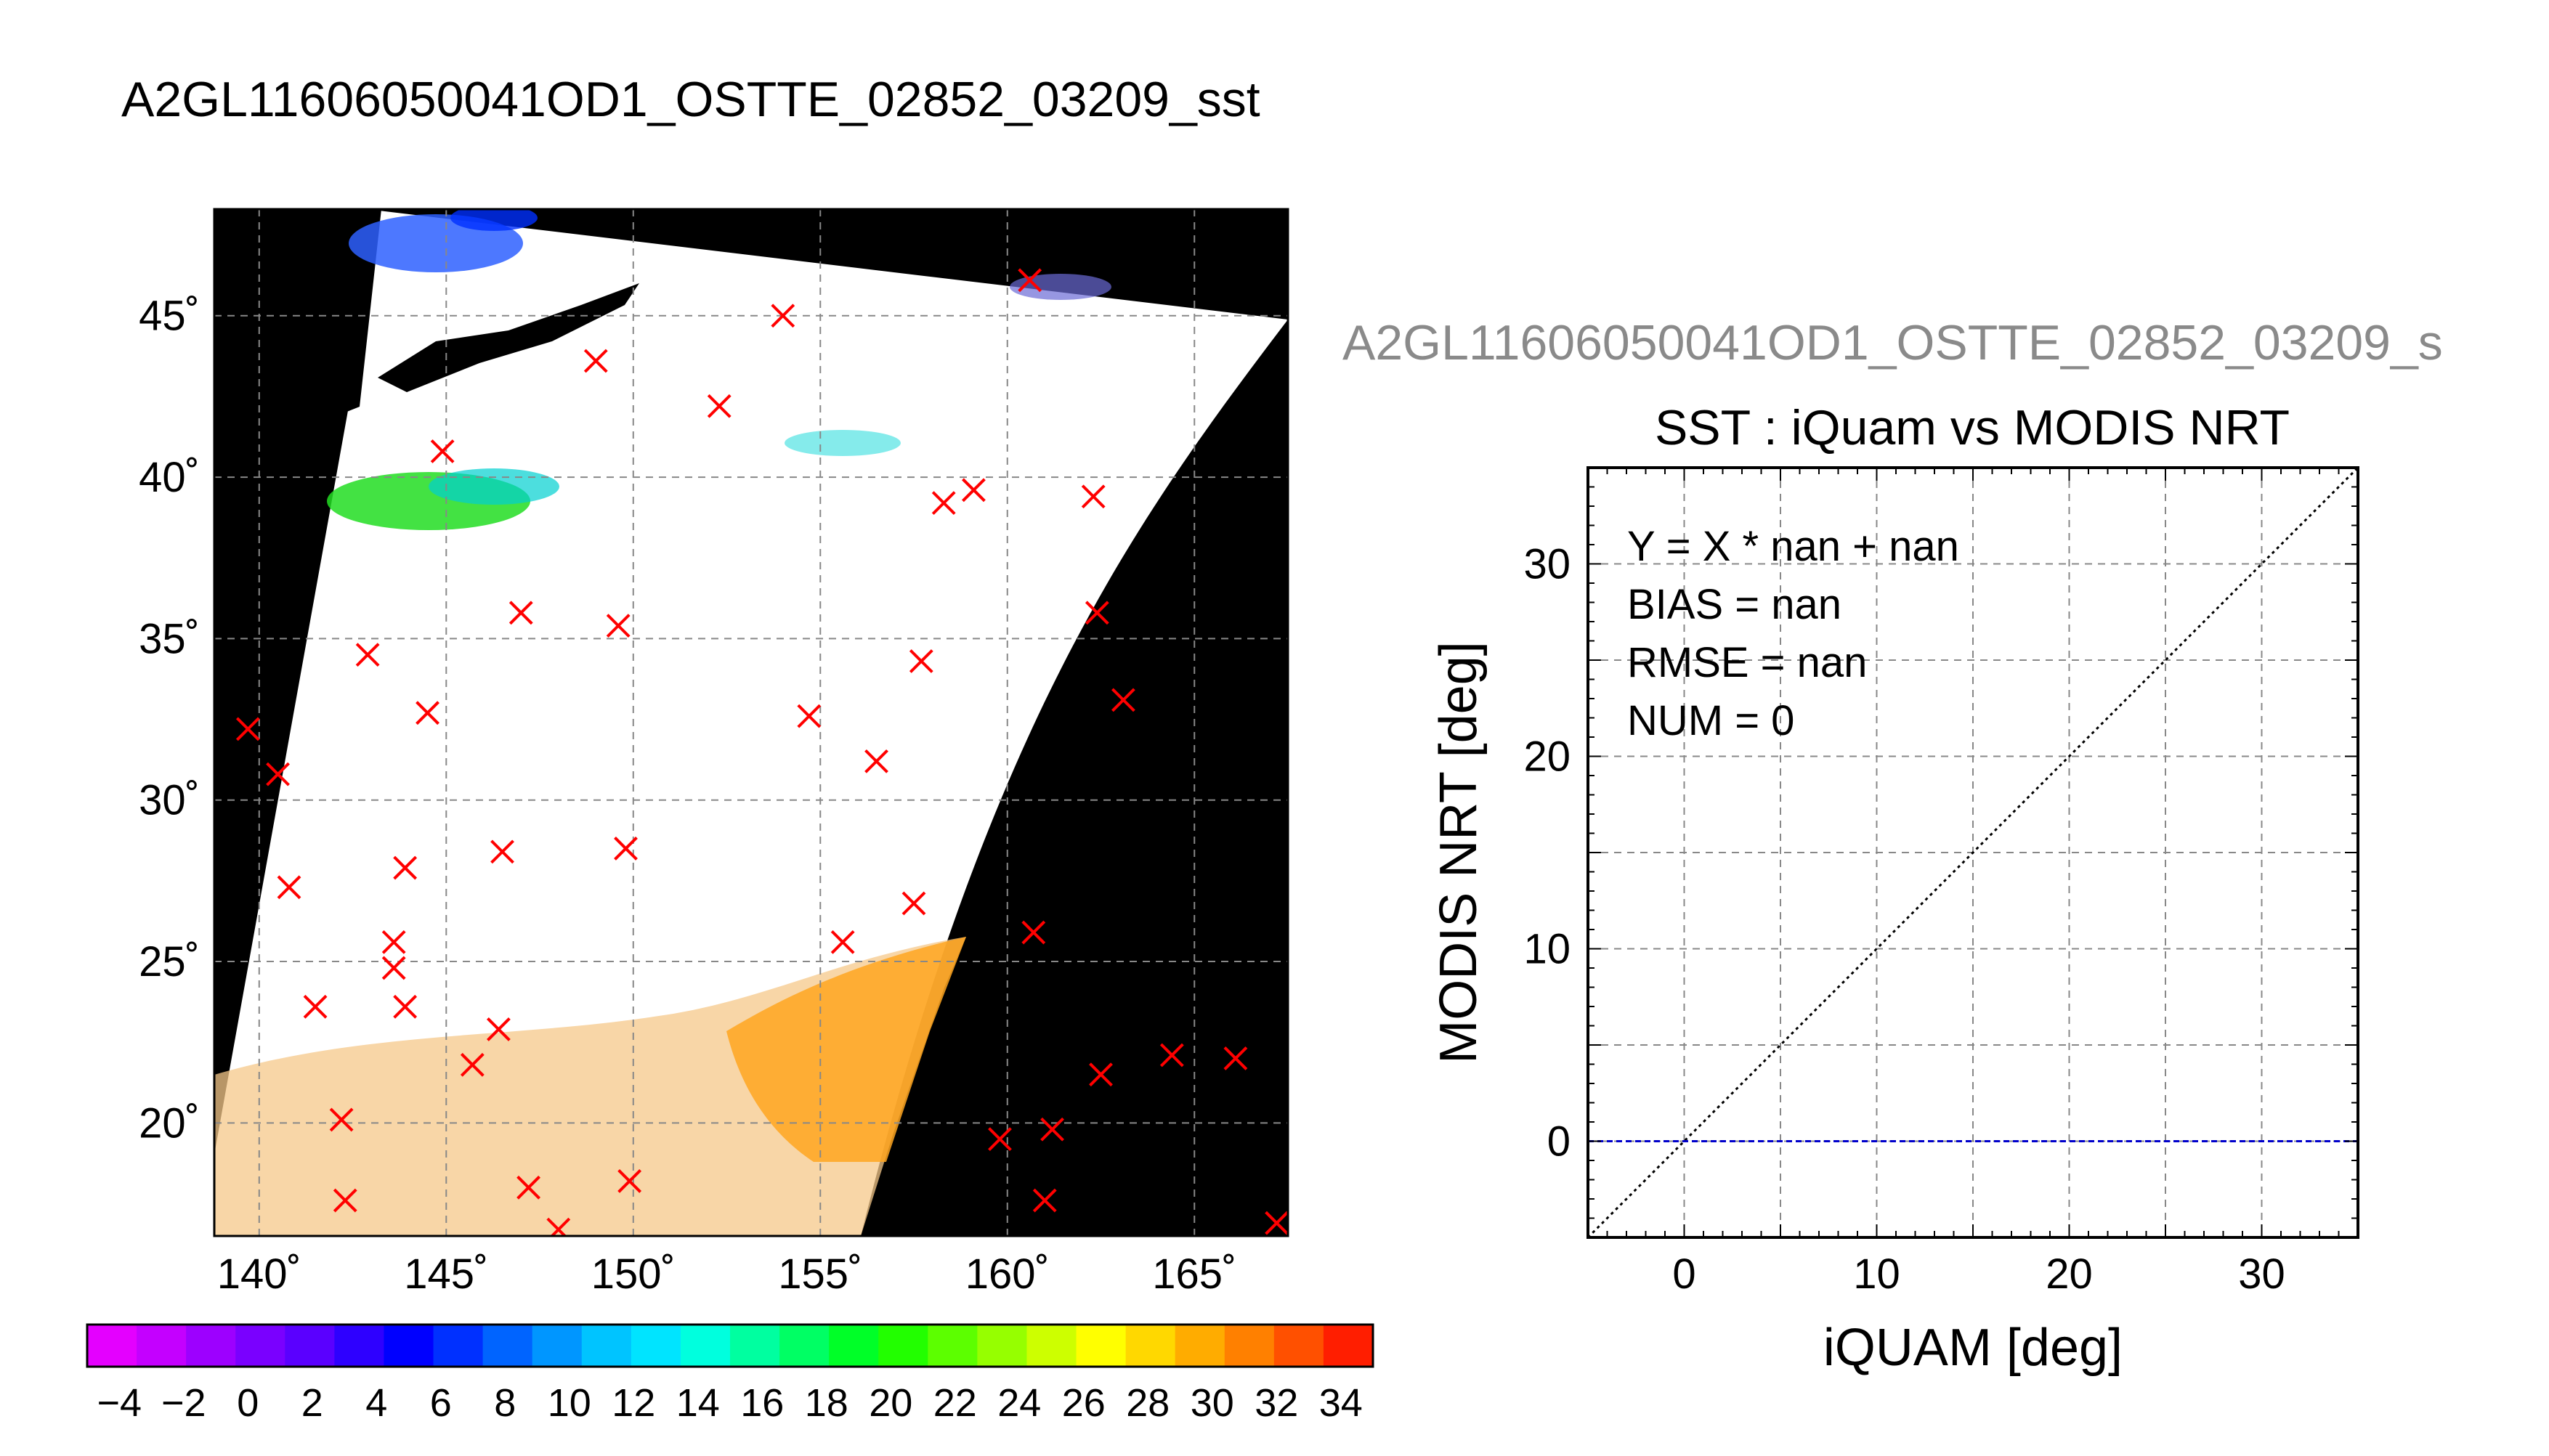 Image resolution: width=2549 pixels, height=1456 pixels. I want to click on map-lon-tick-label: 140˚, so click(259, 1274).